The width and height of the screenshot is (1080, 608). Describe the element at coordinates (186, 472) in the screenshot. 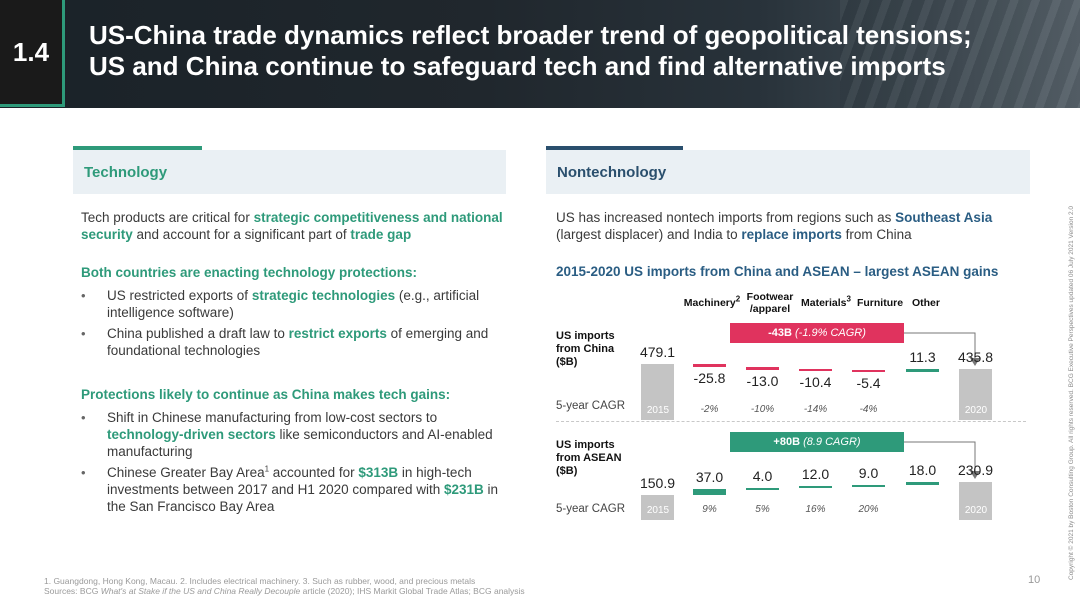

I see `bullet-text: Chinese Greater Bay Area` at that location.